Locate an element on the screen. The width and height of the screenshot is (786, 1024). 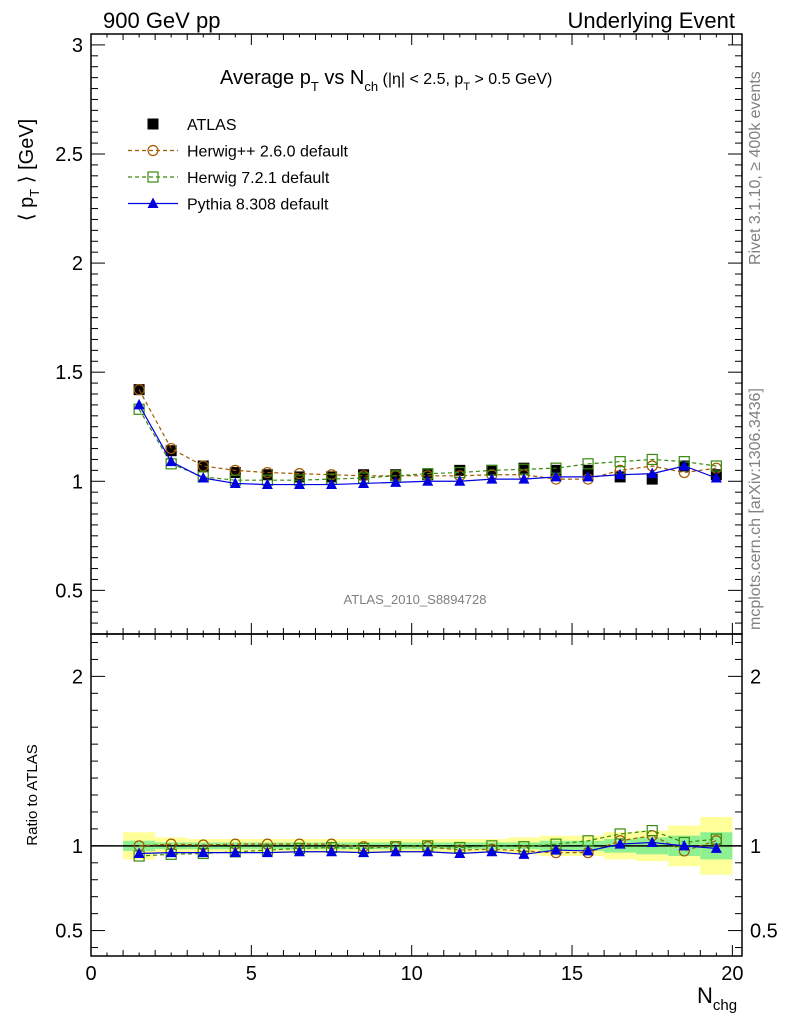
y-tick-label: 2.5 is located at coordinates (69, 155).